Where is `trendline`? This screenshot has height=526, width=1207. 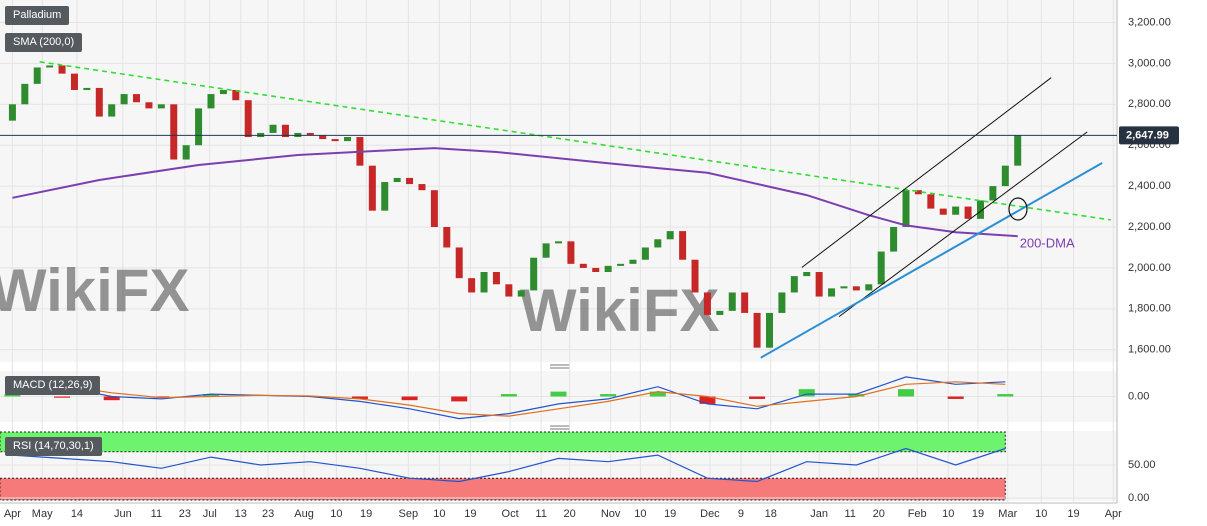
trendline is located at coordinates (926, 172).